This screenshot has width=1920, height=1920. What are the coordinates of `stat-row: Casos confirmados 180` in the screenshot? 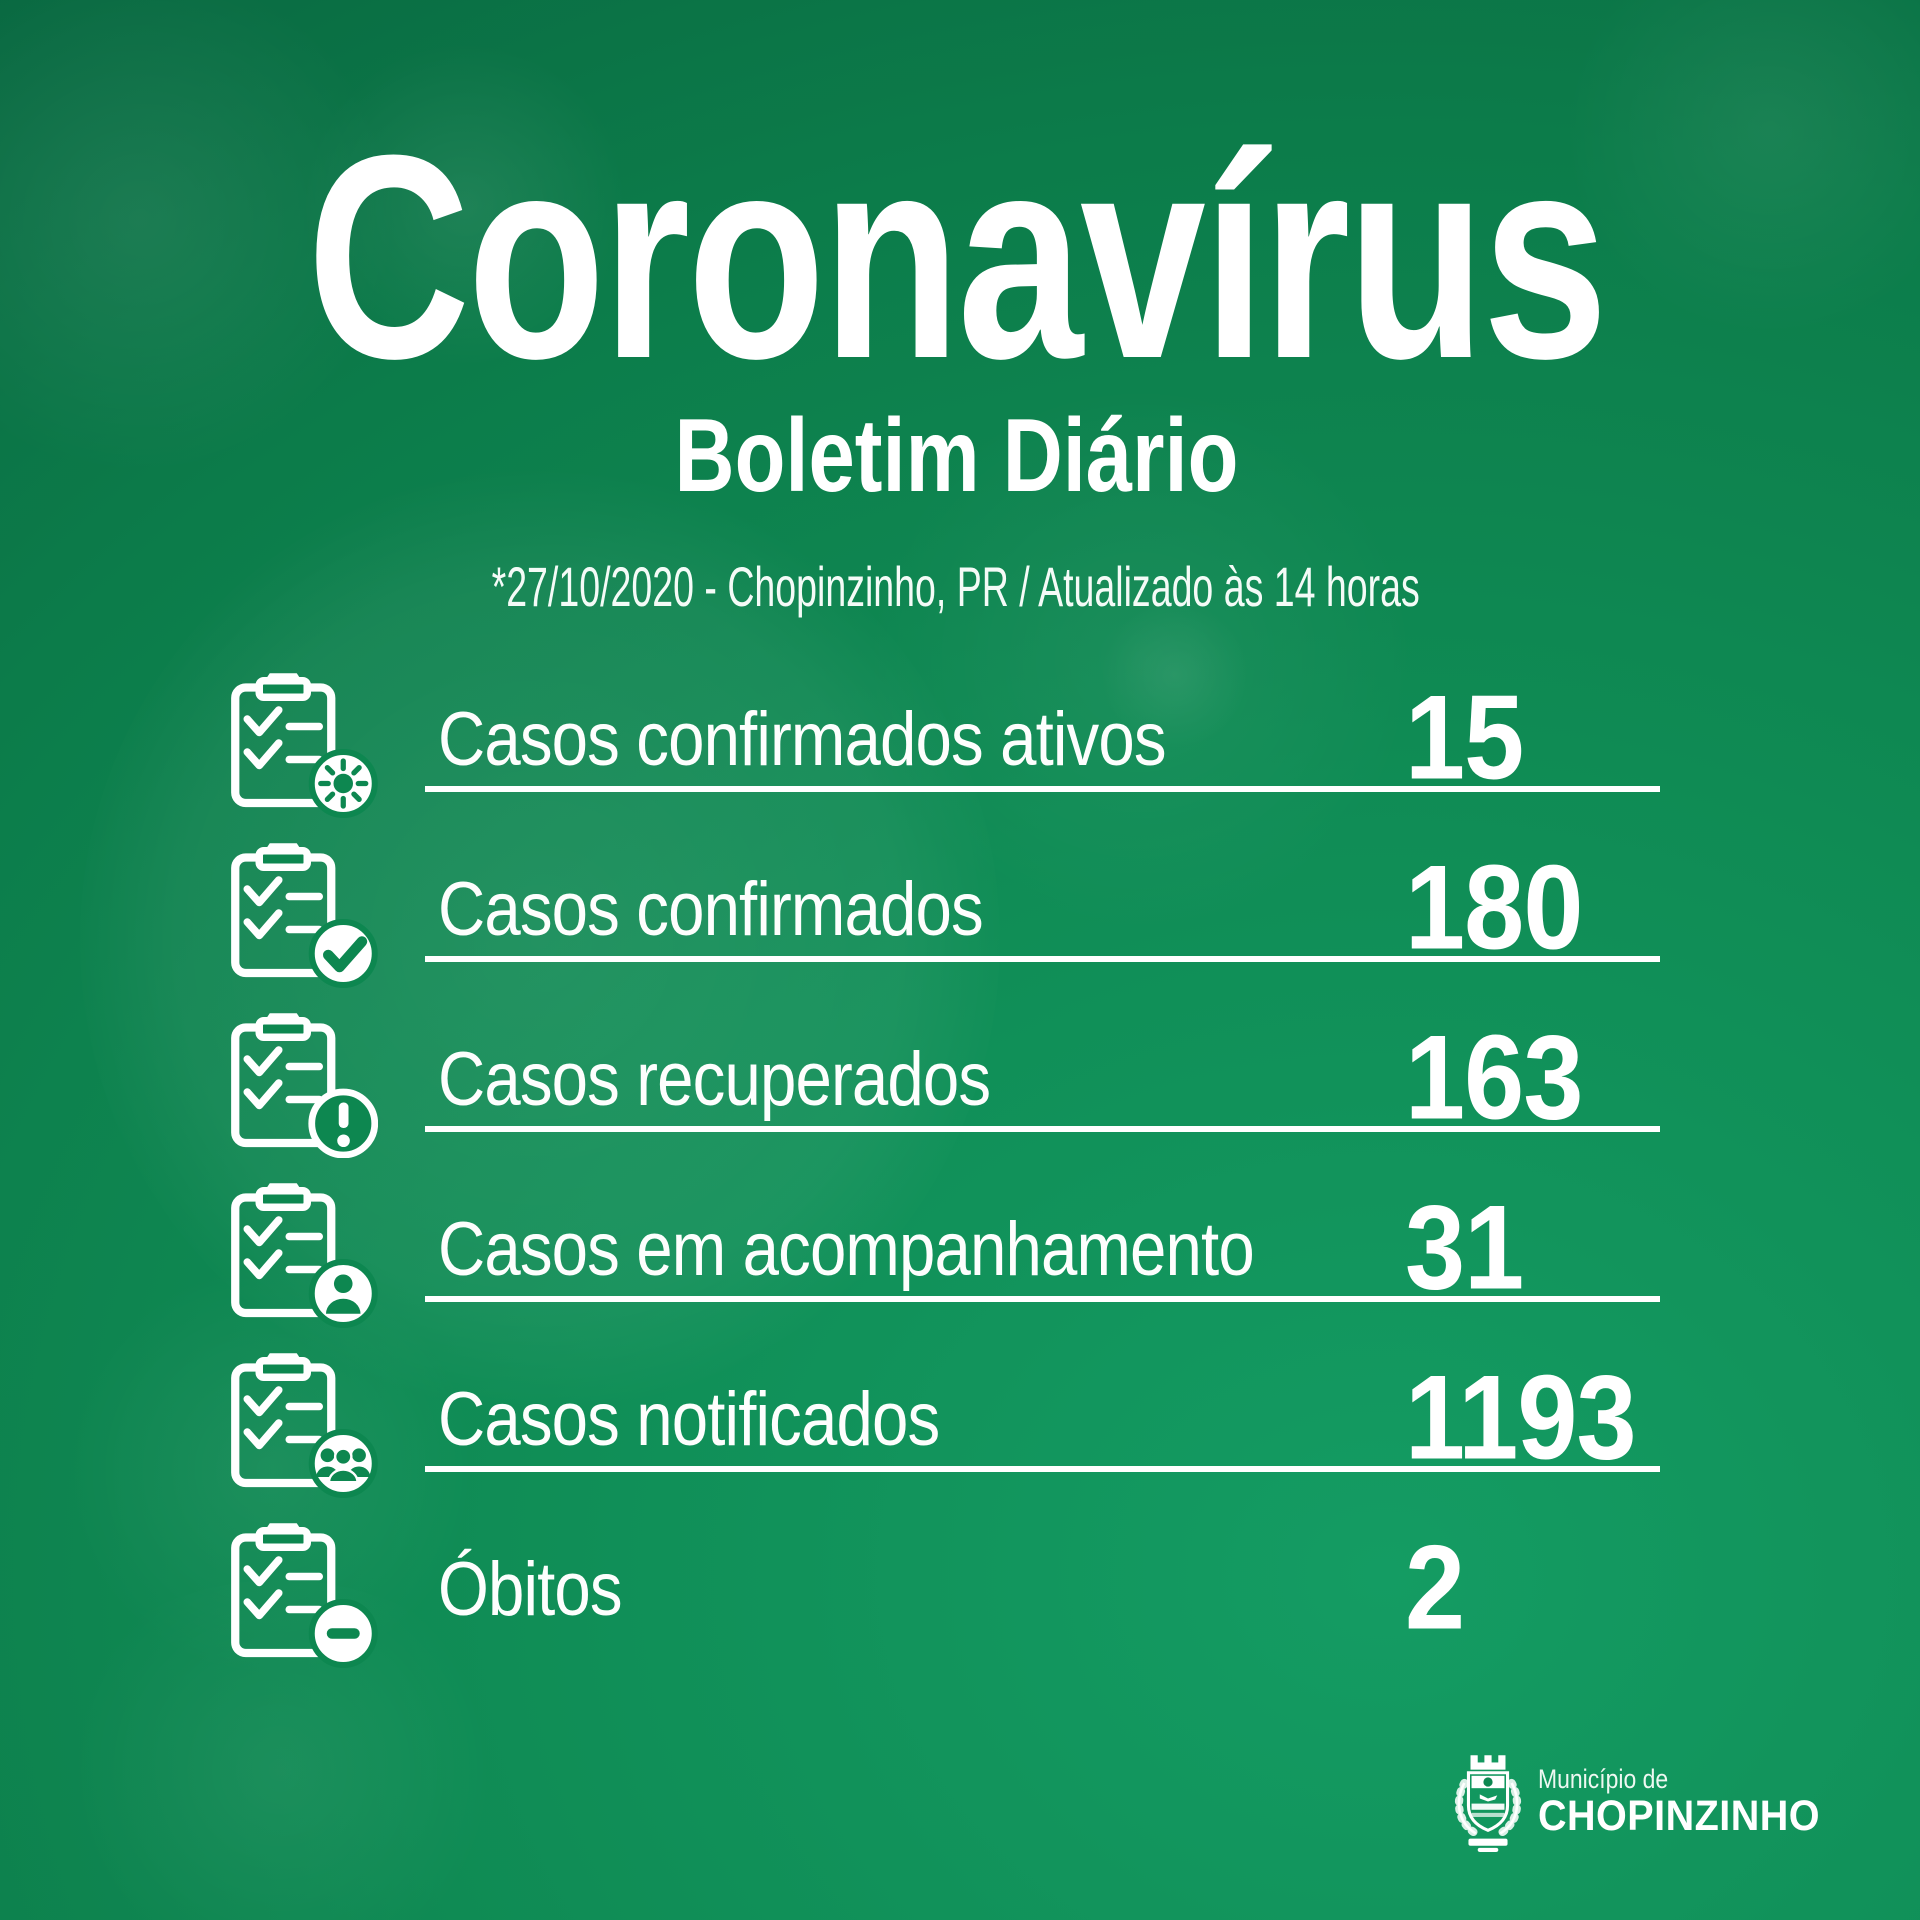 It's located at (940, 890).